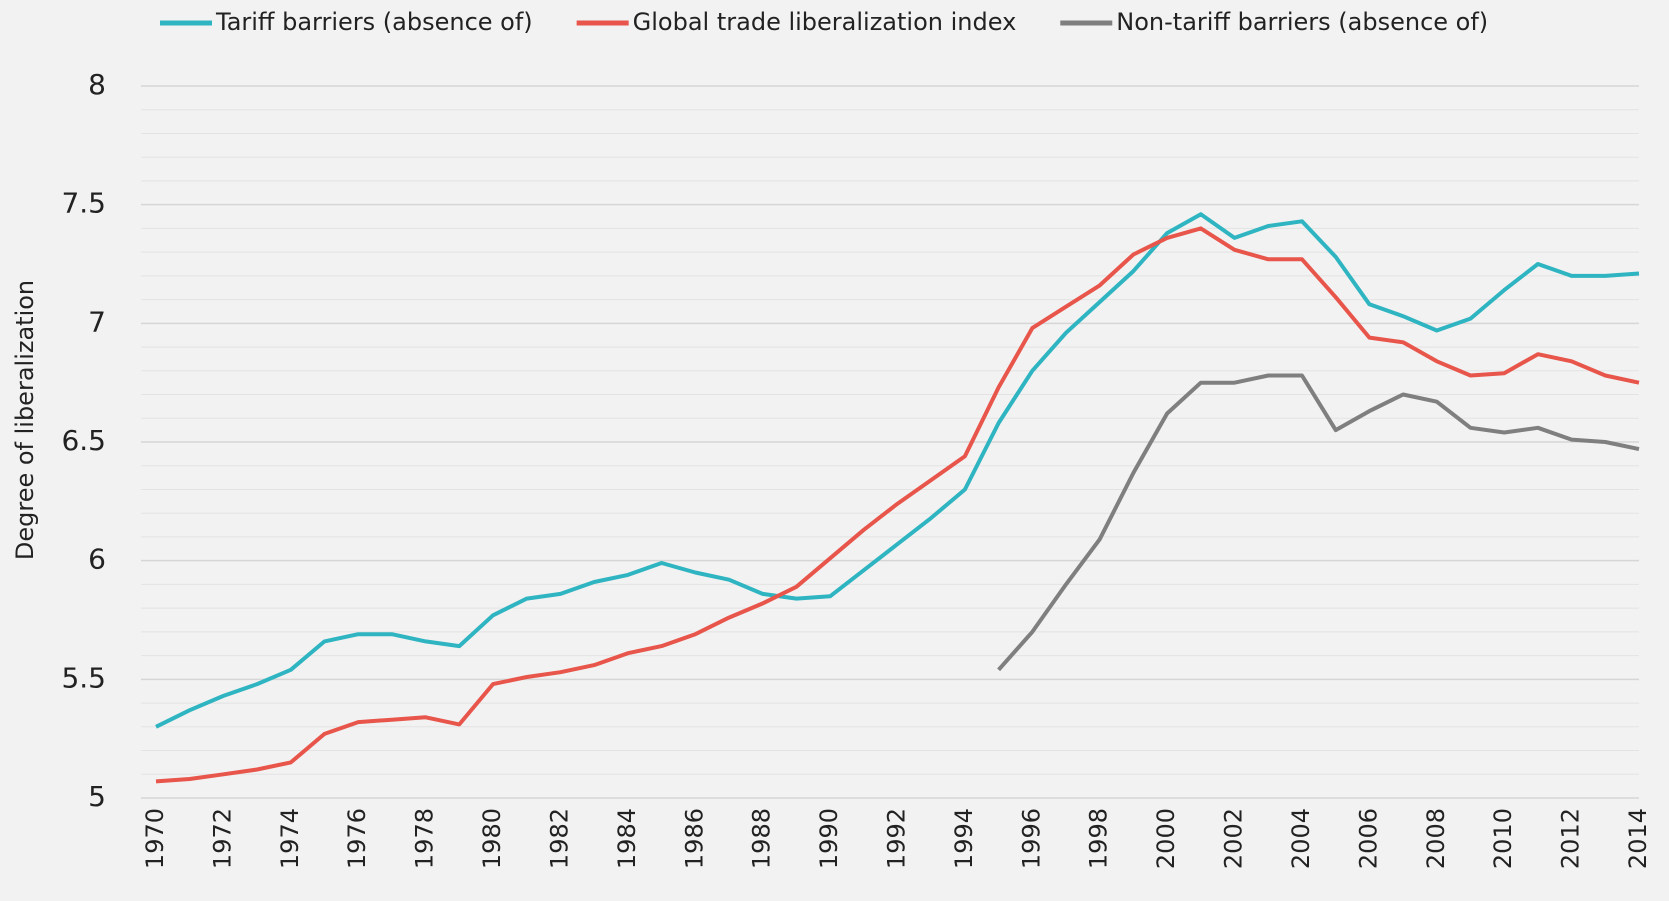  Describe the element at coordinates (83, 203) in the screenshot. I see `y-tick-label: 7.5` at that location.